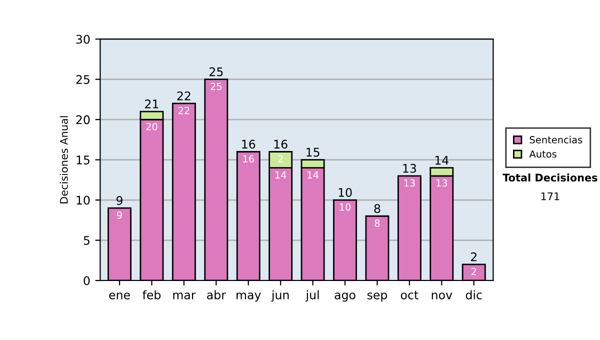 Image resolution: width=600 pixels, height=340 pixels. Describe the element at coordinates (184, 296) in the screenshot. I see `x-tick-label: mar` at that location.